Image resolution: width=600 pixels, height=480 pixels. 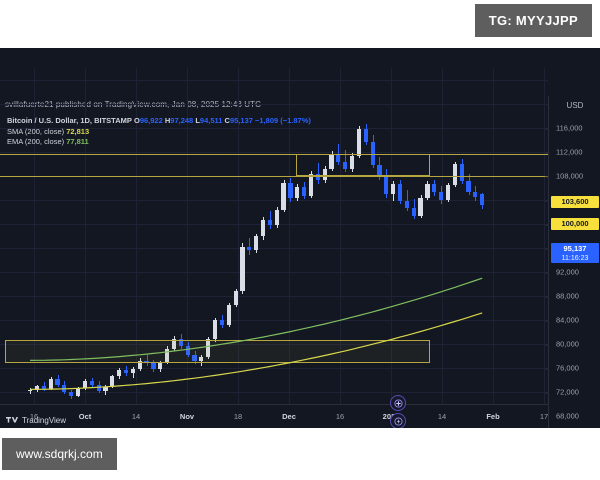 What do you see at coordinates (227, 120) in the screenshot?
I see `legend-close-key: C` at bounding box center [227, 120].